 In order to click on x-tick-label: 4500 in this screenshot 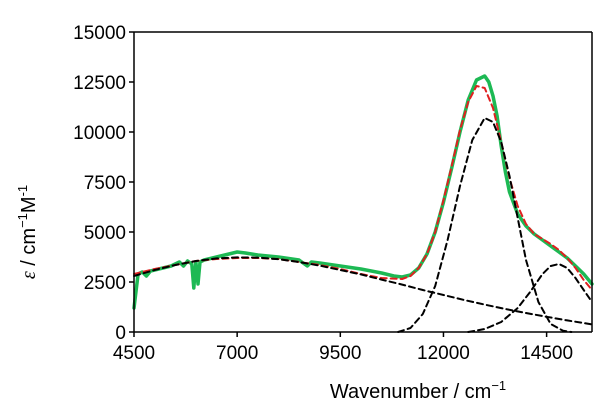, I will do `click(134, 353)`.